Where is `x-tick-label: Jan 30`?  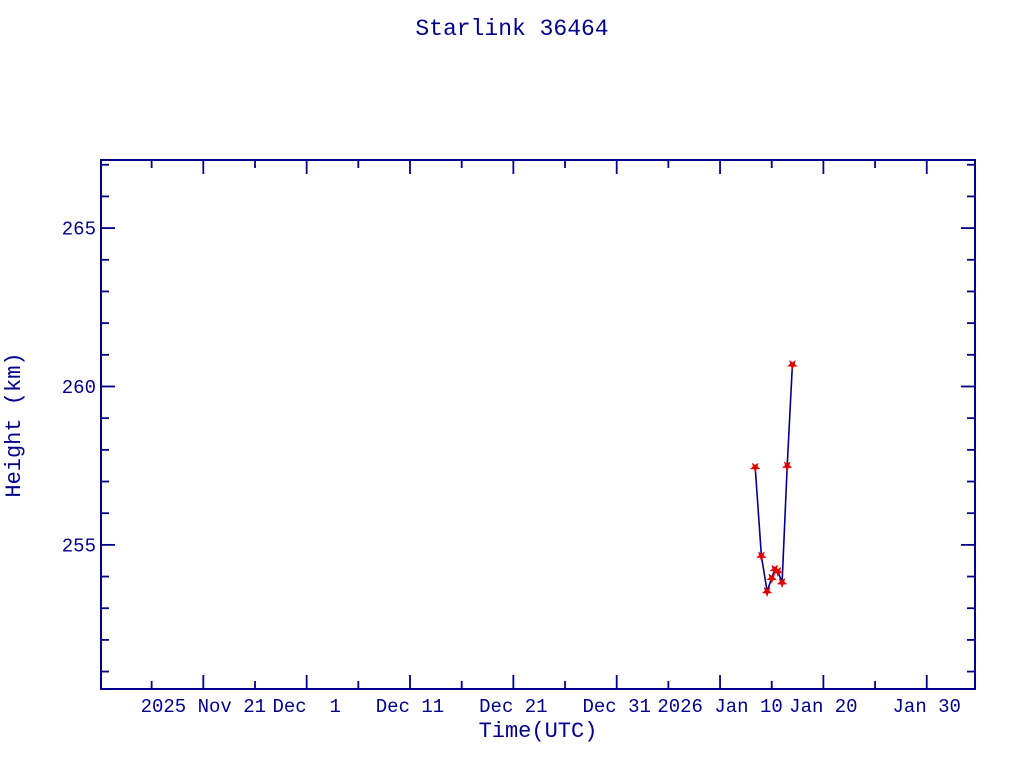 x-tick-label: Jan 30 is located at coordinates (927, 707).